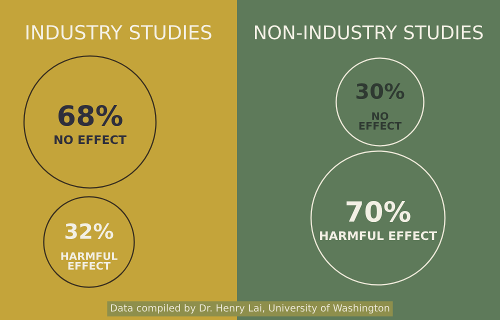 This screenshot has height=320, width=500. What do you see at coordinates (380, 91) in the screenshot?
I see `data-label: 30%` at bounding box center [380, 91].